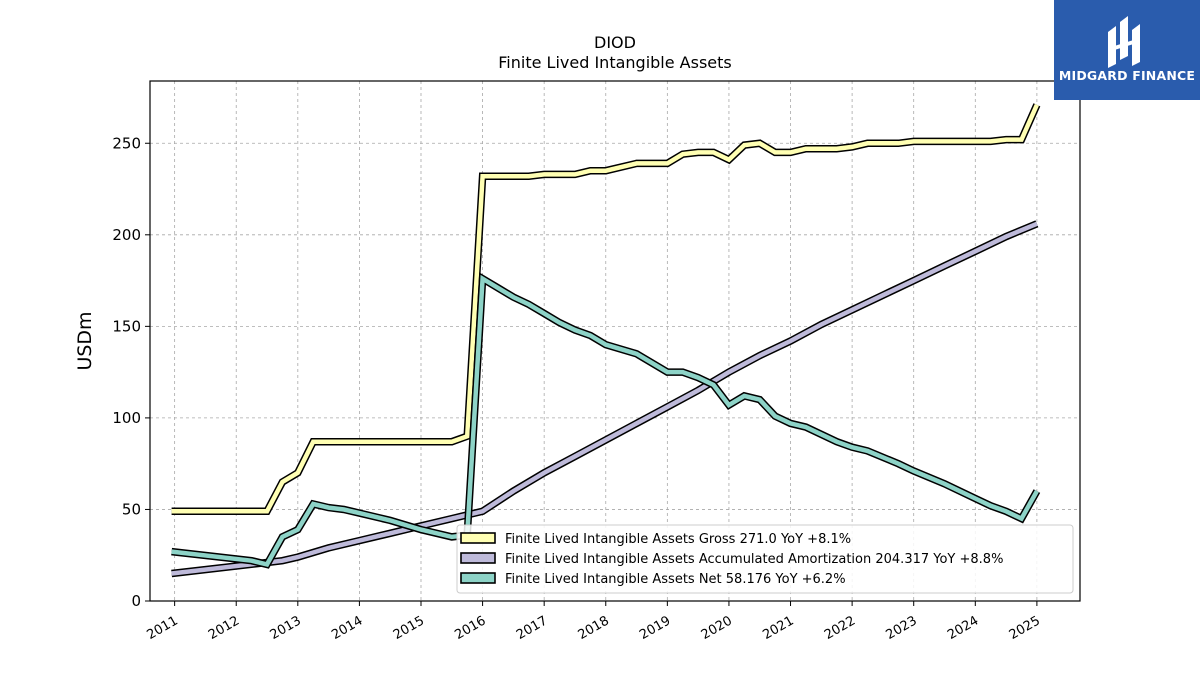 The width and height of the screenshot is (1200, 675). Describe the element at coordinates (963, 628) in the screenshot. I see `x-tick-label: 2024` at that location.